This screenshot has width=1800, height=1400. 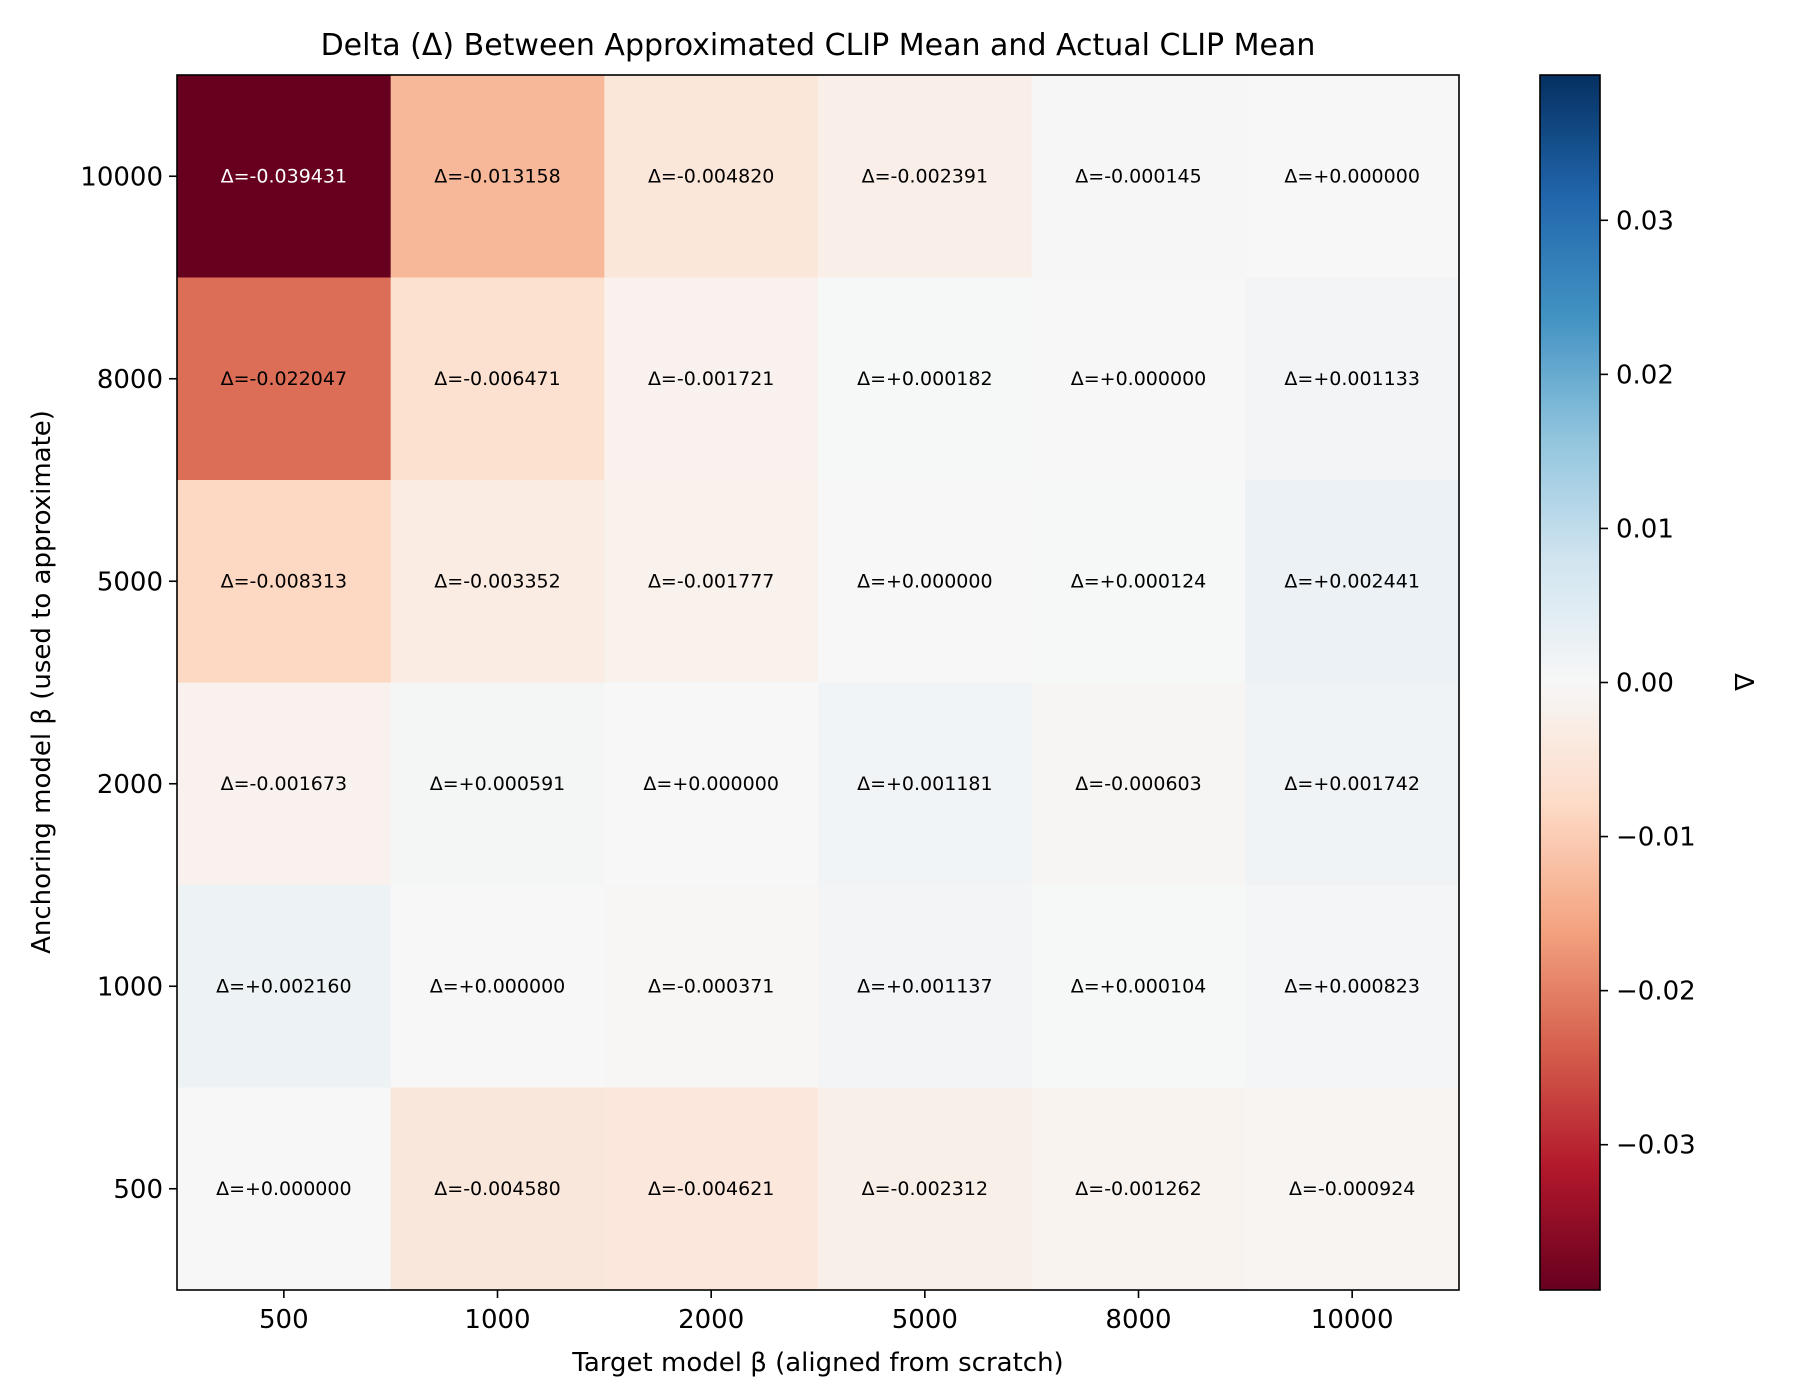 I want to click on cell-label-r2-c0: Δ=-0.008313, so click(x=284, y=581).